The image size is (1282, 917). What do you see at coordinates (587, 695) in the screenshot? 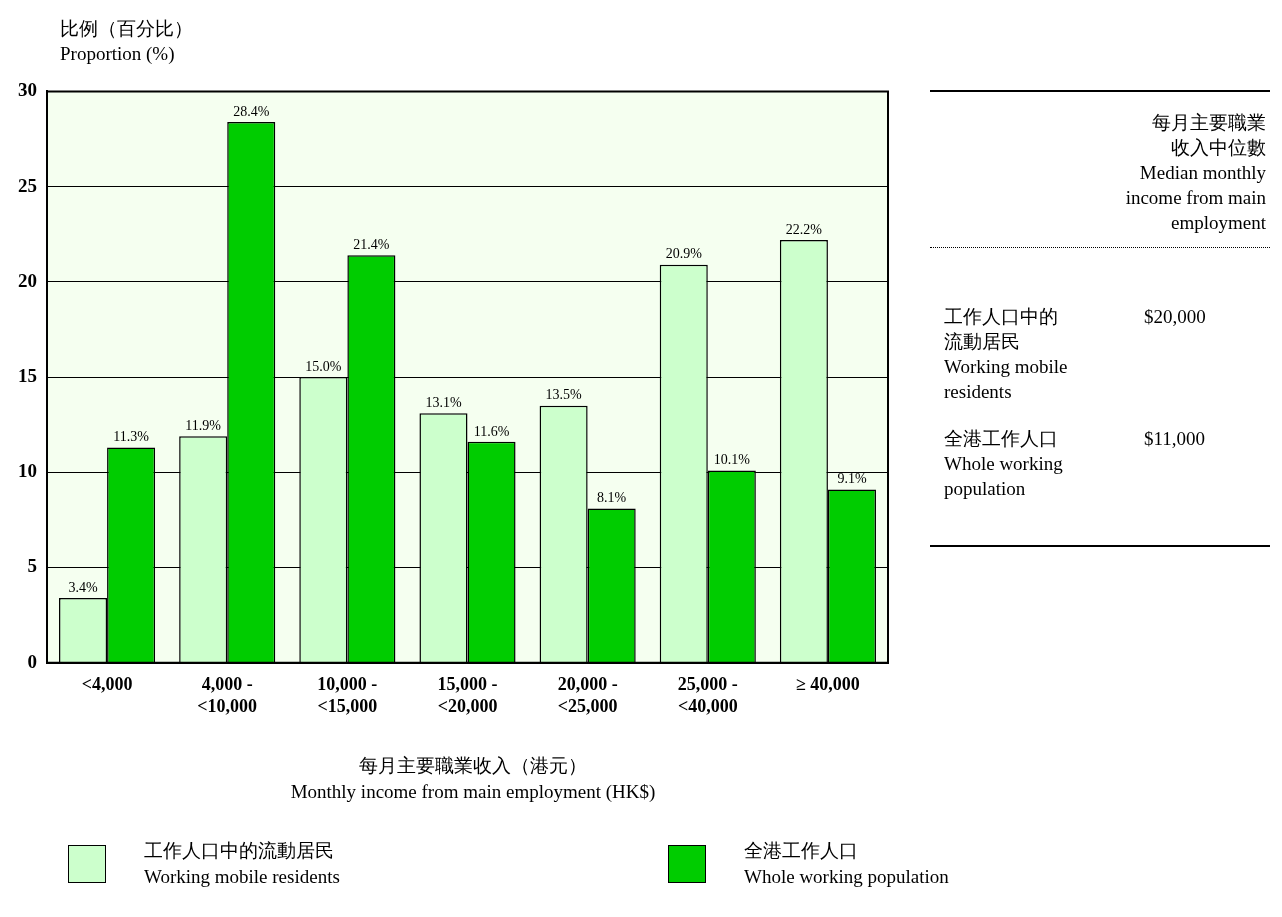
I see `x-tick-label: 20,000 - <25,000` at bounding box center [587, 695].